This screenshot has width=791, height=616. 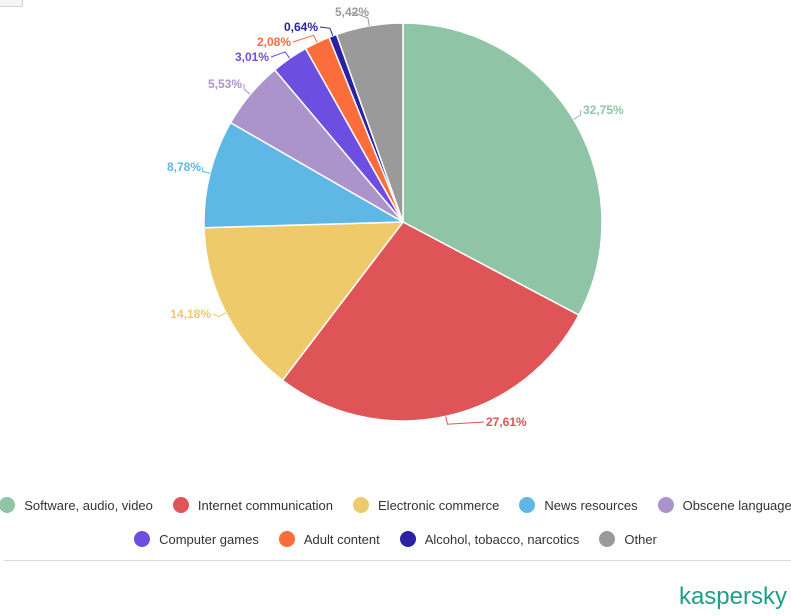 I want to click on legend-item-news-resources: News resources, so click(x=578, y=505).